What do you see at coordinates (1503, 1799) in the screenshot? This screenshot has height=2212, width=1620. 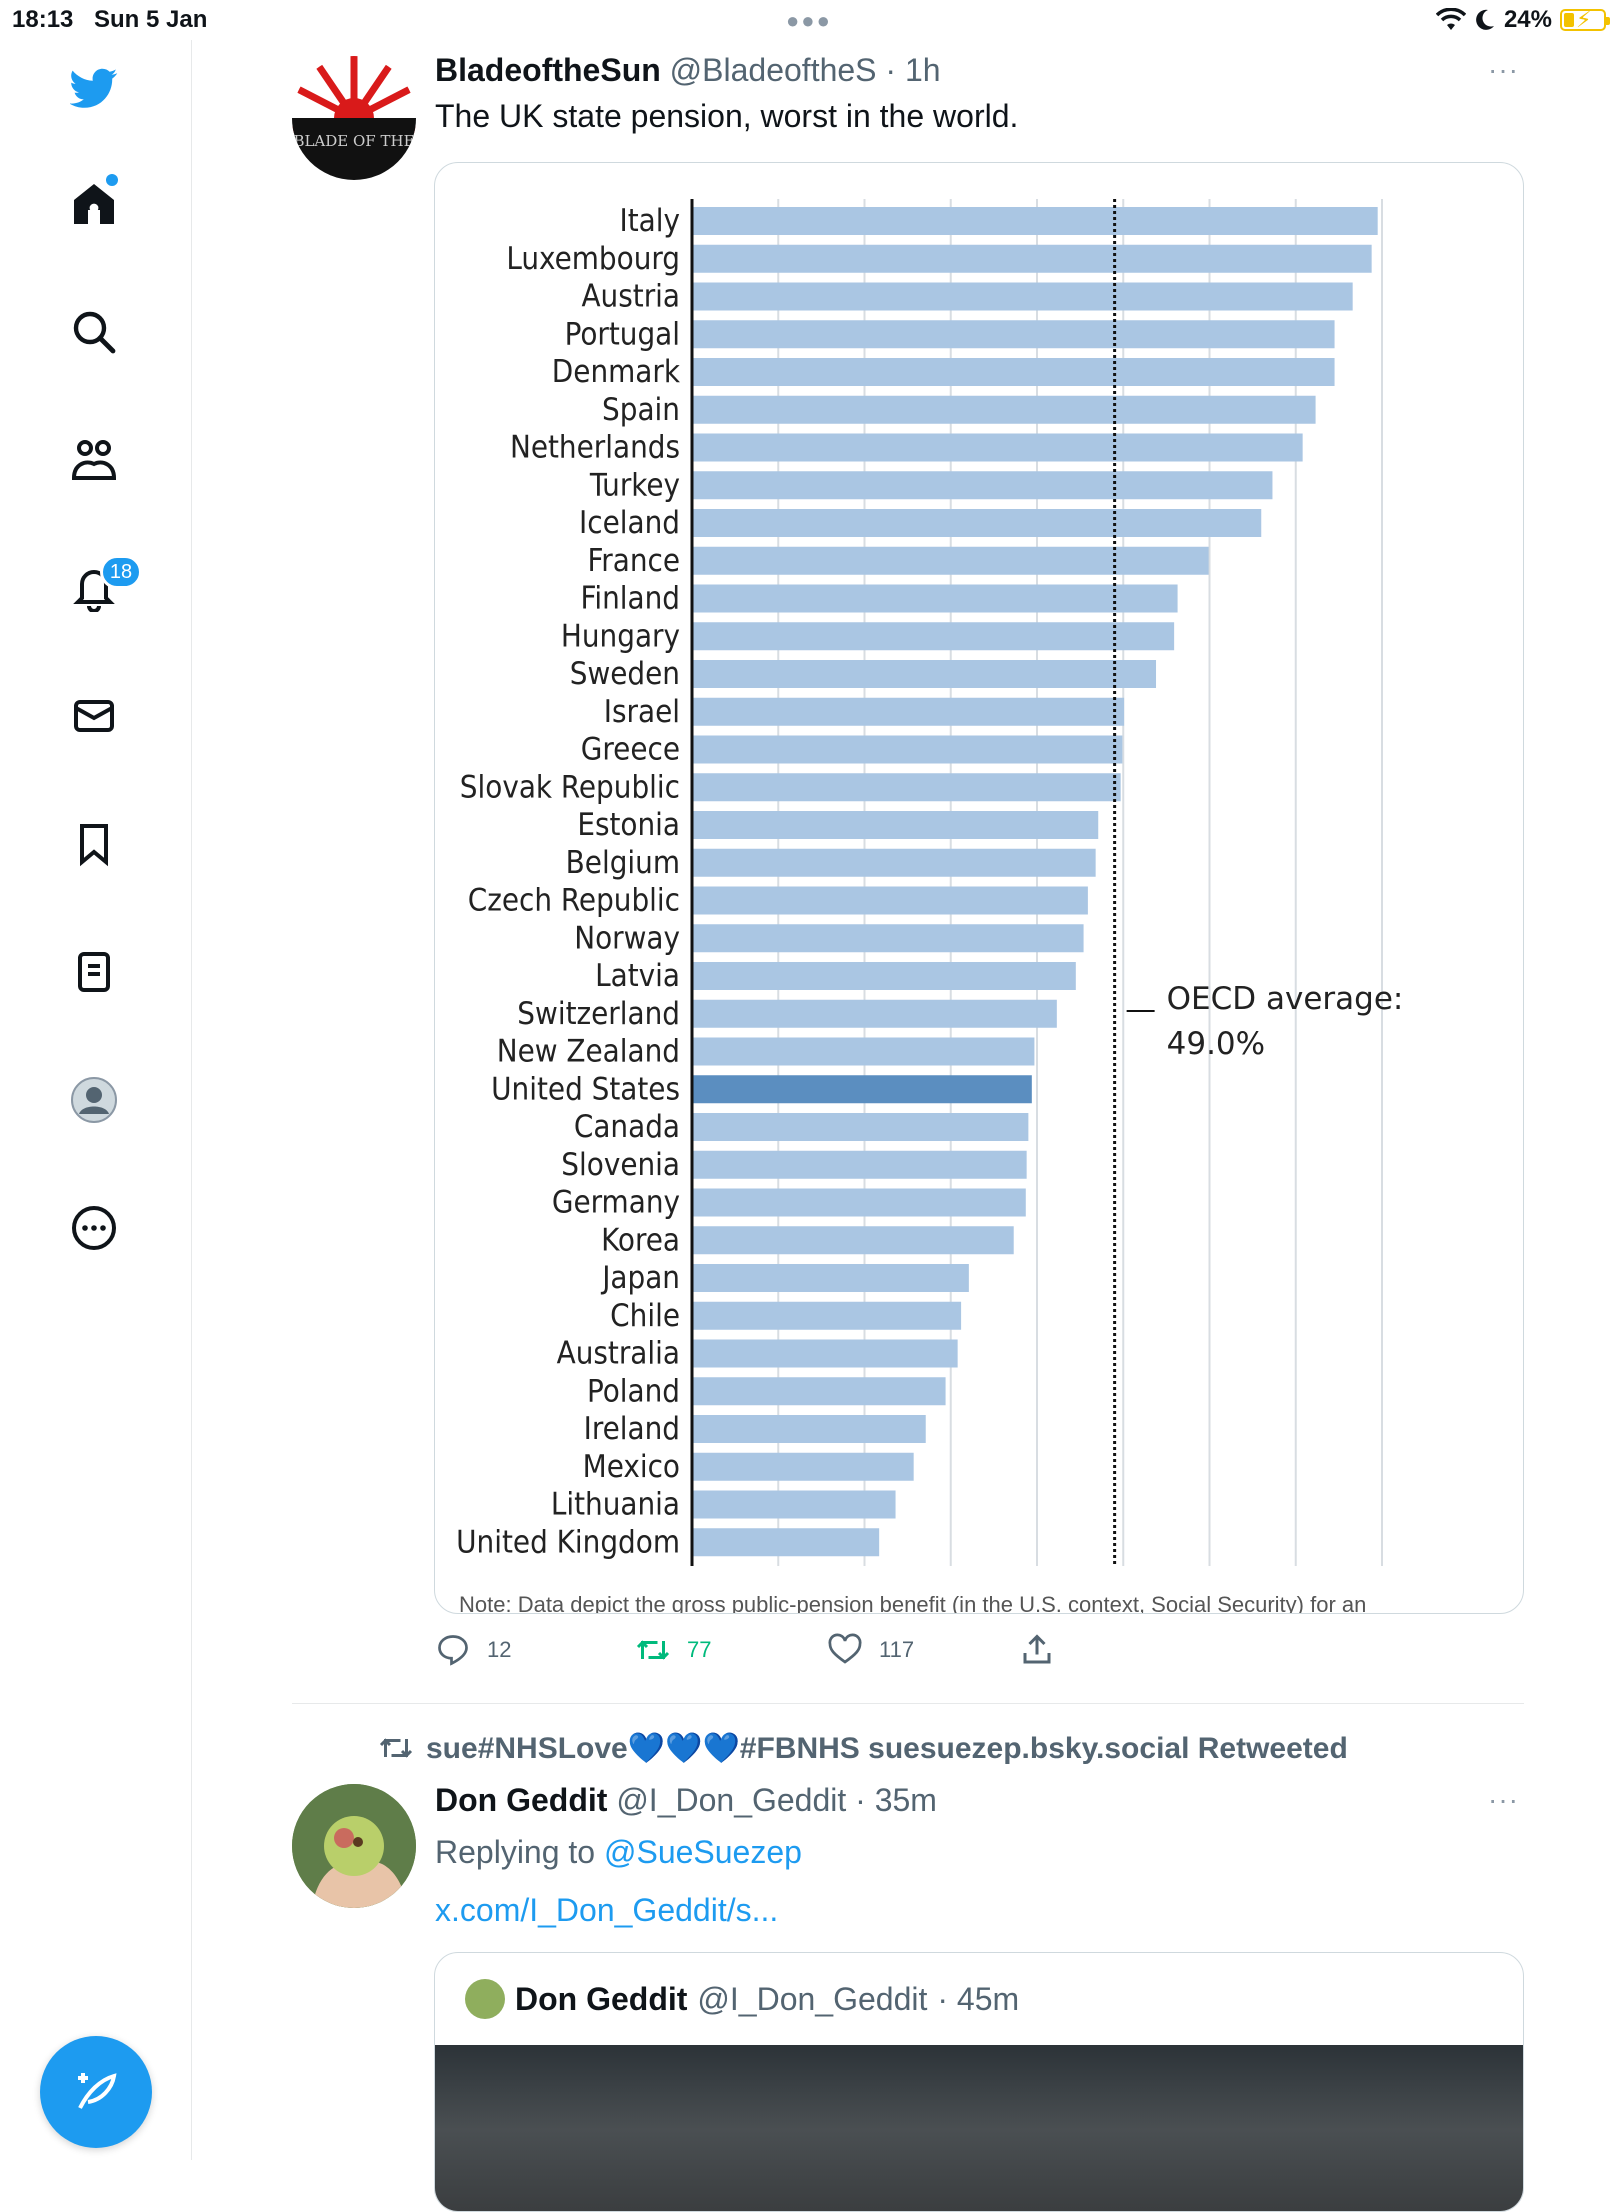 I see `tweet2-more-button: ···` at bounding box center [1503, 1799].